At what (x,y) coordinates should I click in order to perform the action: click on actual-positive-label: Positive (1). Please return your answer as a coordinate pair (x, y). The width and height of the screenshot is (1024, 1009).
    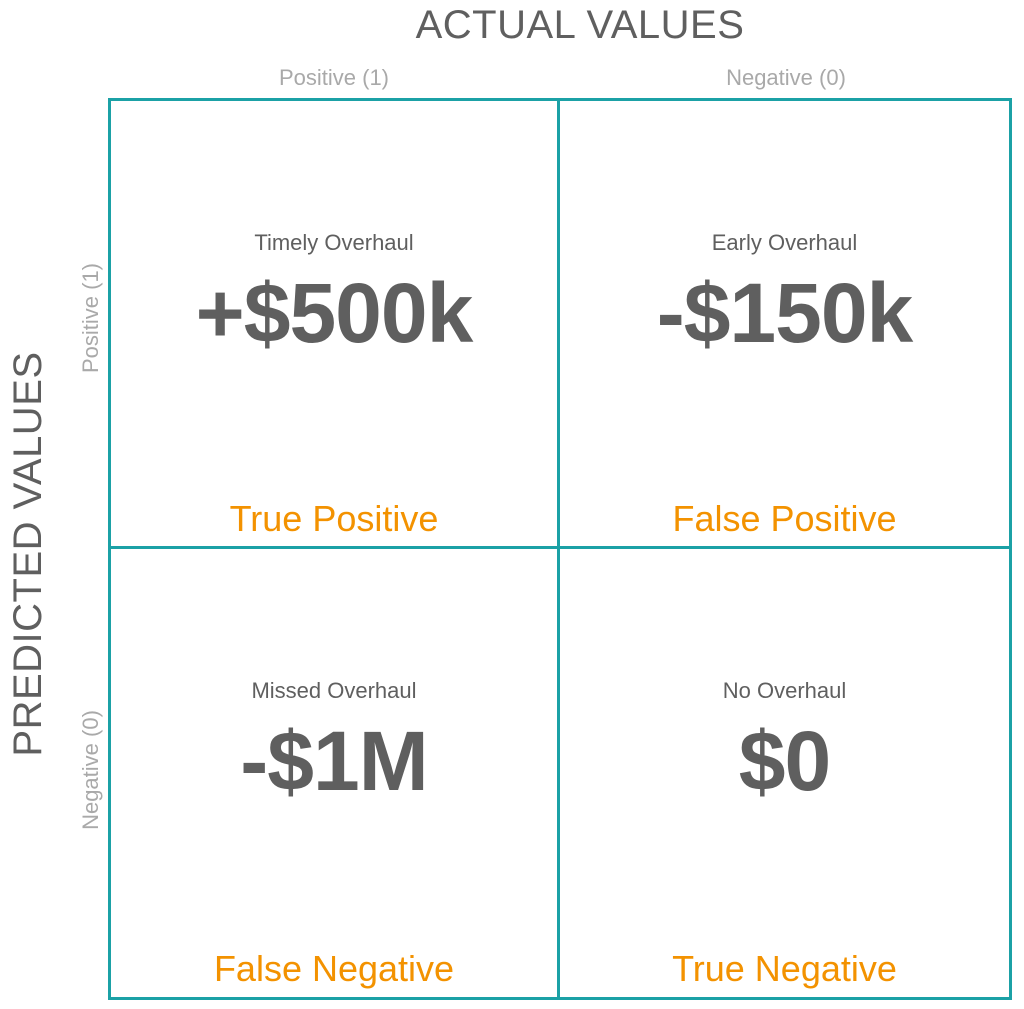
    Looking at the image, I should click on (334, 77).